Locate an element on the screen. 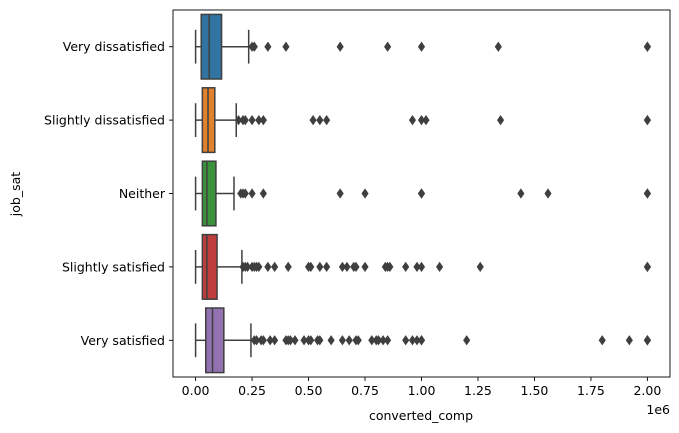  x-tick-label: 1.25 is located at coordinates (478, 390).